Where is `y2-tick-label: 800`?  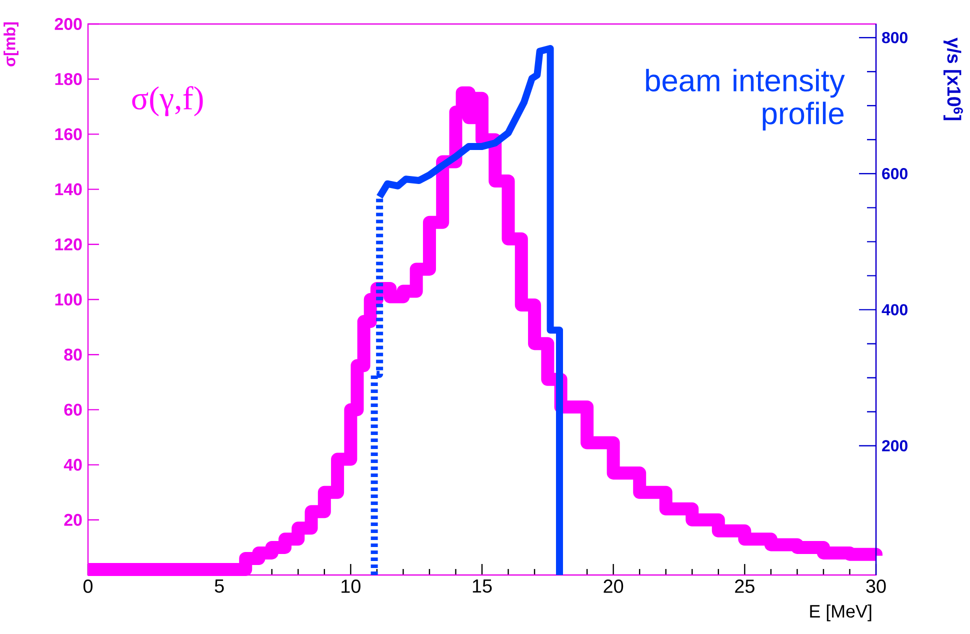
y2-tick-label: 800 is located at coordinates (895, 38).